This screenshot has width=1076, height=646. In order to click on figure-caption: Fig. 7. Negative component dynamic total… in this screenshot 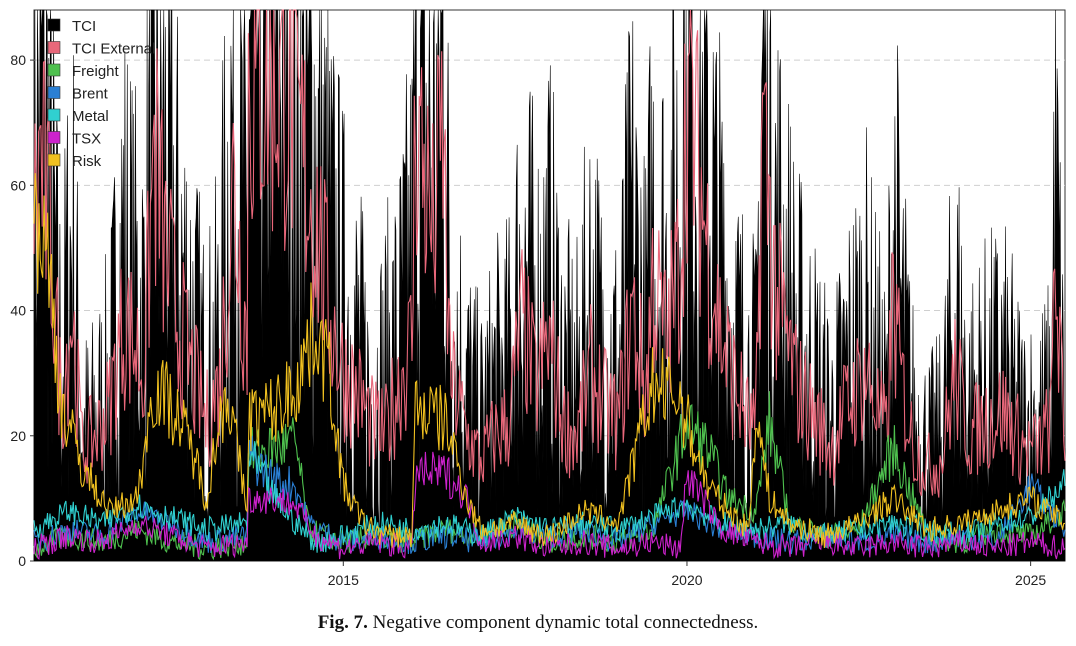, I will do `click(538, 623)`.